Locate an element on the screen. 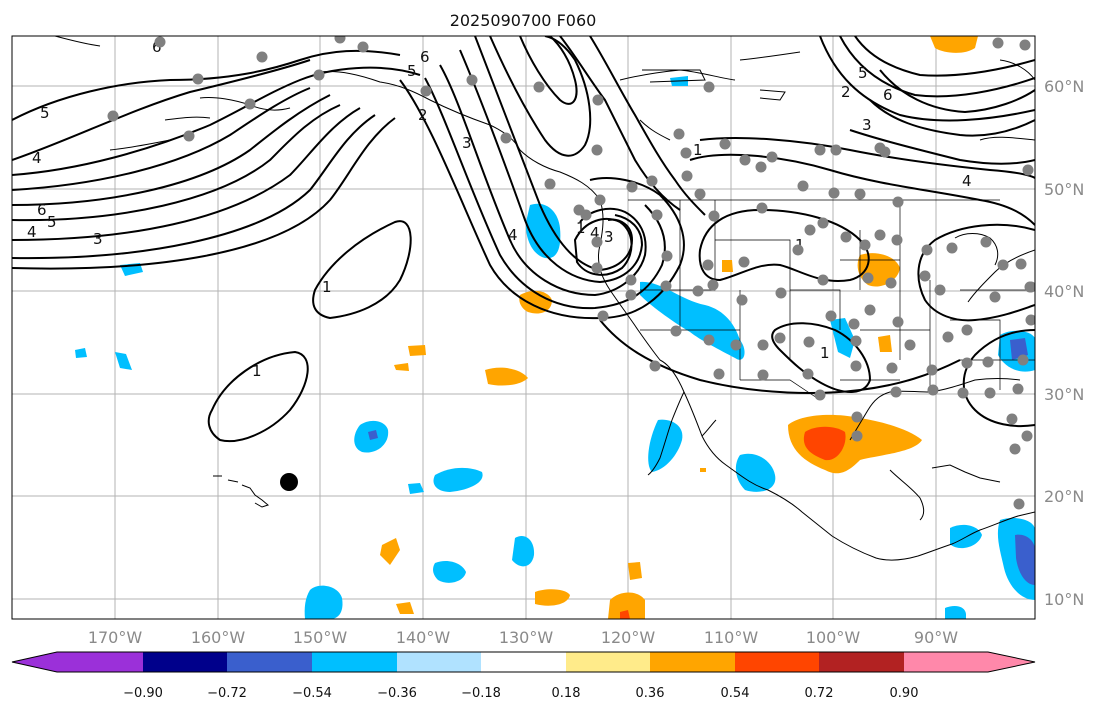 The image size is (1105, 712). colorbar-tick: 0.72 is located at coordinates (819, 693).